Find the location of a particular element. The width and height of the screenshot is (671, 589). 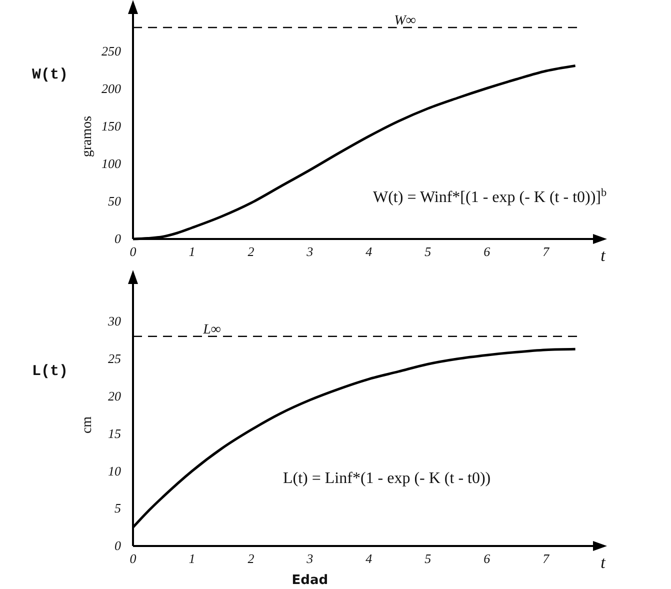

y-tick-label: 30 is located at coordinates (114, 321).